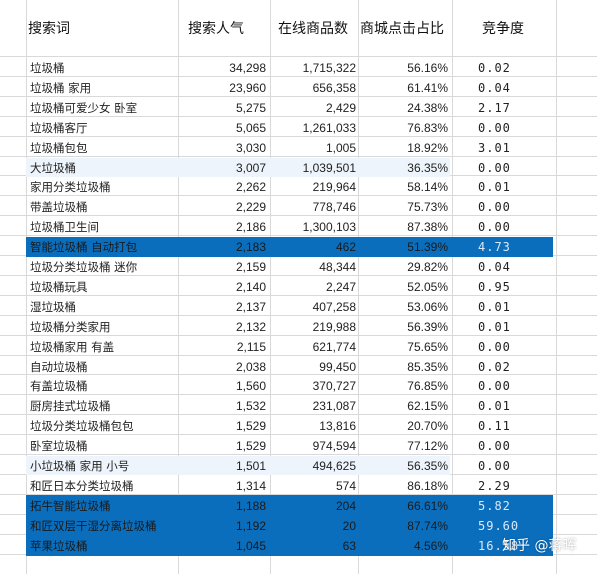  I want to click on cell-keyword: 有盖垃圾桶, so click(59, 386).